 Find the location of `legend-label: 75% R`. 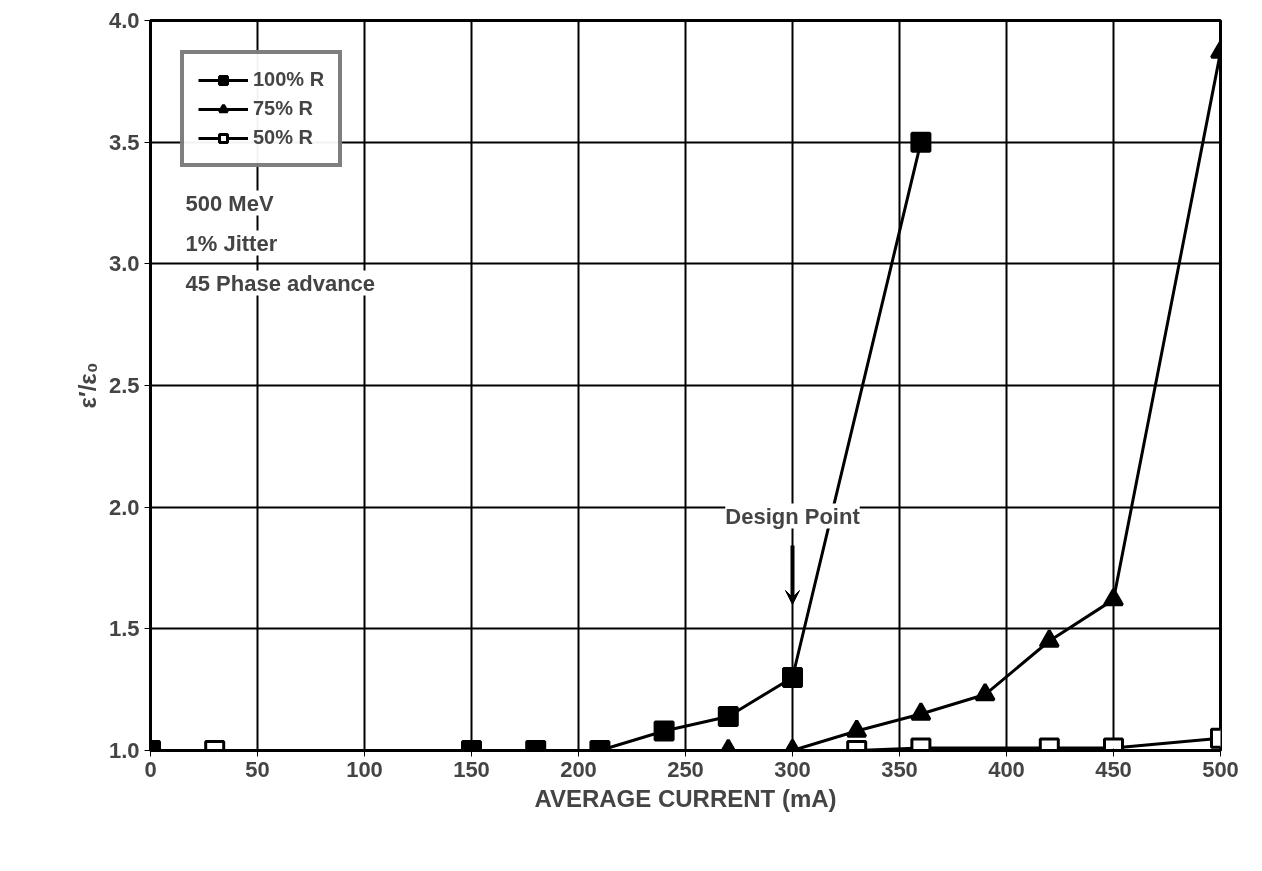

legend-label: 75% R is located at coordinates (283, 108).